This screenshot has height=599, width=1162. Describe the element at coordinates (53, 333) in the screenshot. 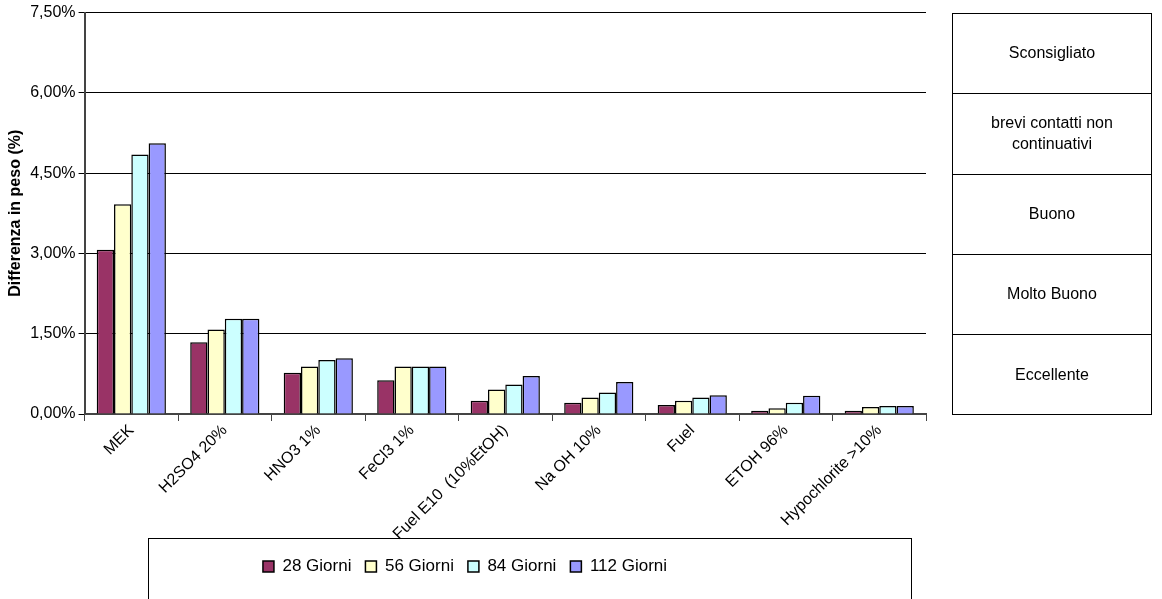

I see `y-tick-label: 1,50%` at that location.